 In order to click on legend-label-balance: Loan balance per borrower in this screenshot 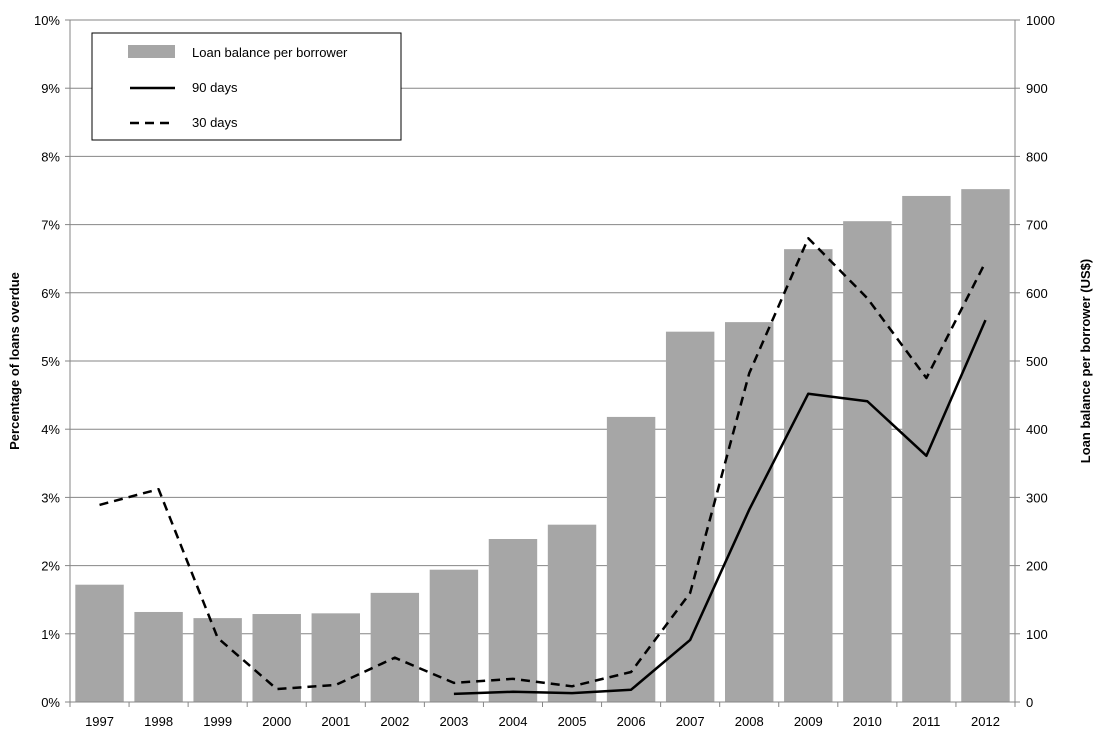, I will do `click(270, 52)`.